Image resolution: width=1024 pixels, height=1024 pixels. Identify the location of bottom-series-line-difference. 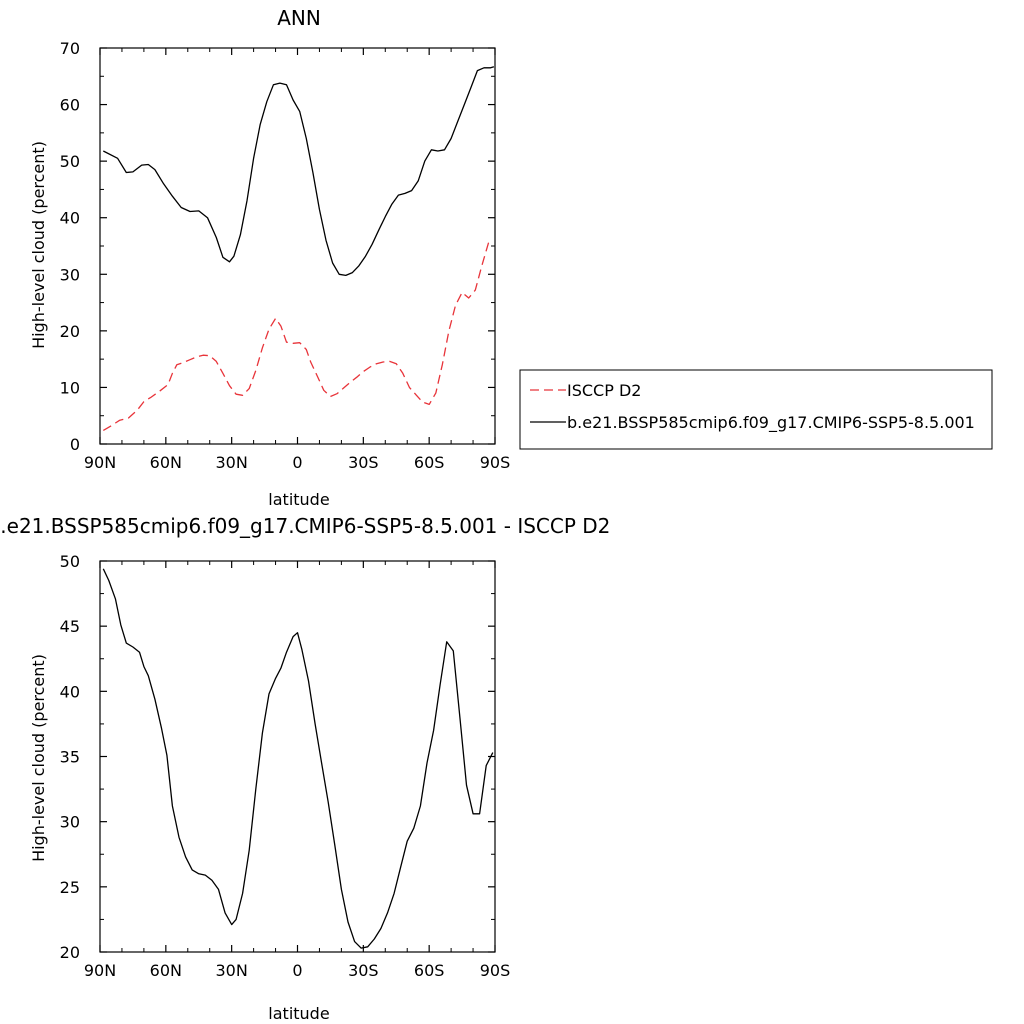
(298, 758).